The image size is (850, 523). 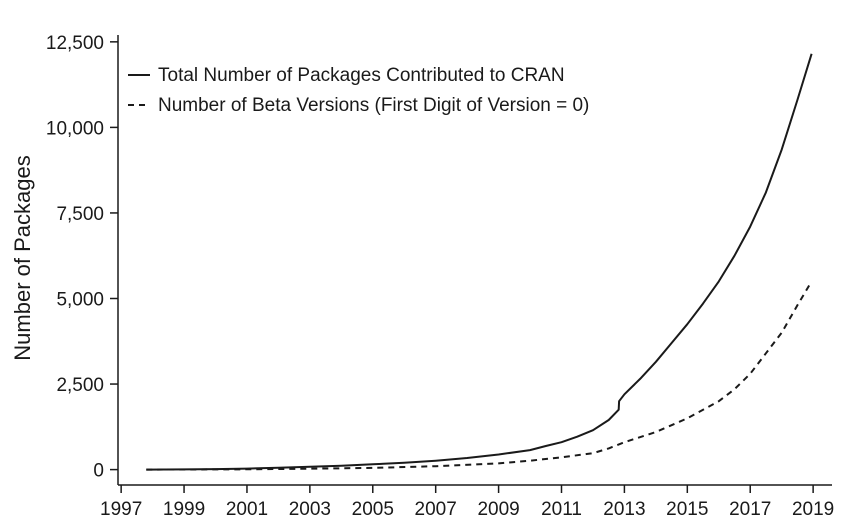 I want to click on y-axis-title-group: Number of Packages, so click(x=22, y=257).